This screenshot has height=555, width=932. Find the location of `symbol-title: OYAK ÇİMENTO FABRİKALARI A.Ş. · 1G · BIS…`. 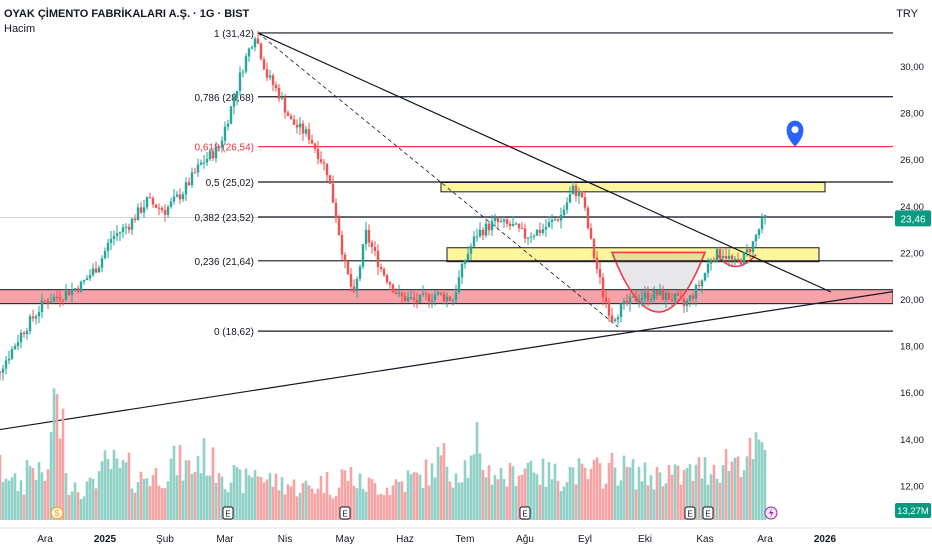

symbol-title: OYAK ÇİMENTO FABRİKALARI A.Ş. · 1G · BIS… is located at coordinates (127, 14).